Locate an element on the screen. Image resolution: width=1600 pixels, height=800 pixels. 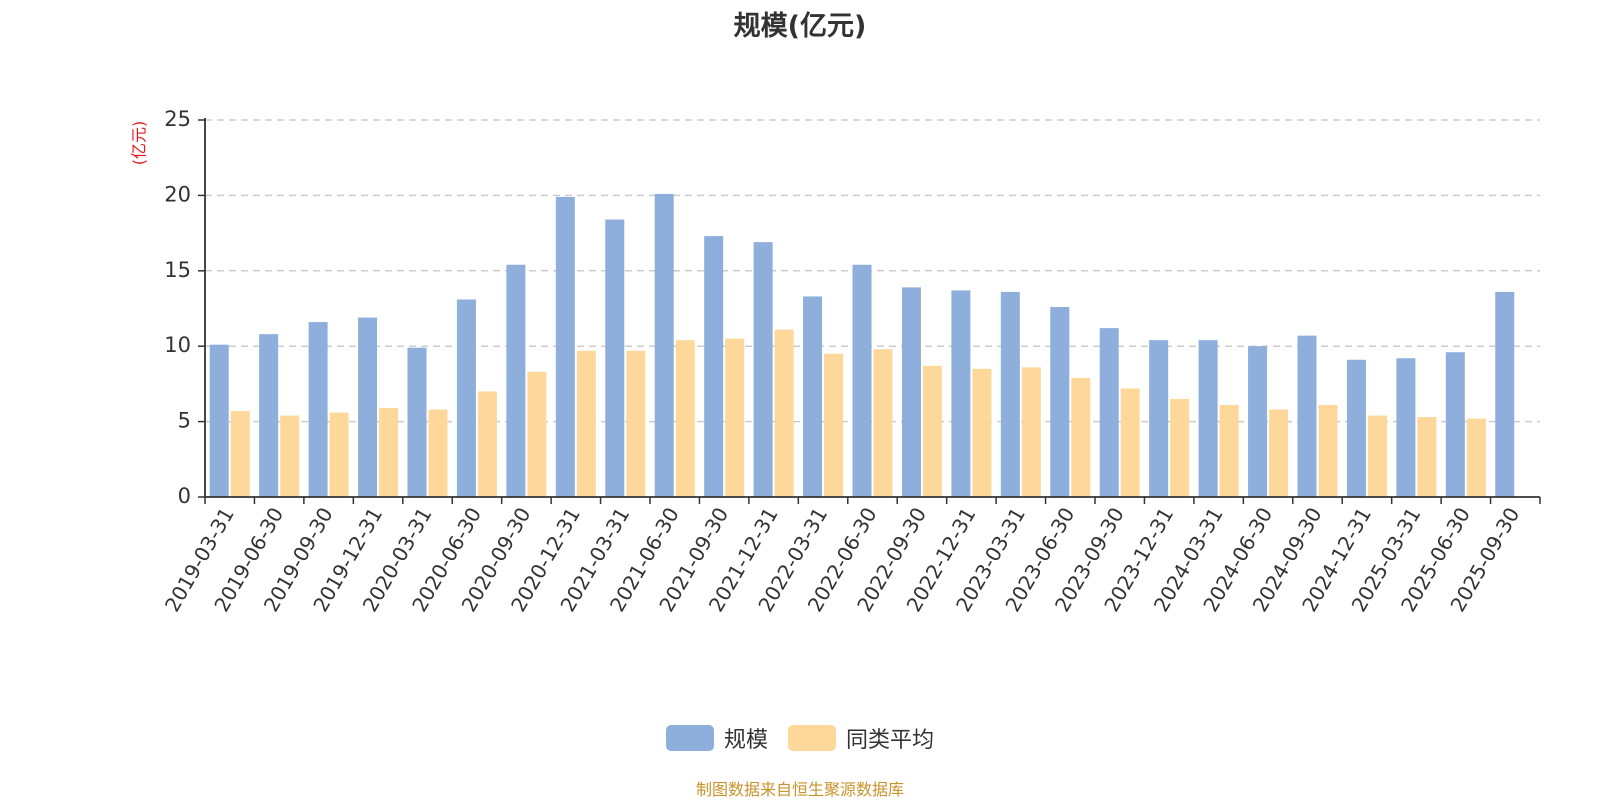
legend-item-peer-average: 同类平均 is located at coordinates (861, 738).